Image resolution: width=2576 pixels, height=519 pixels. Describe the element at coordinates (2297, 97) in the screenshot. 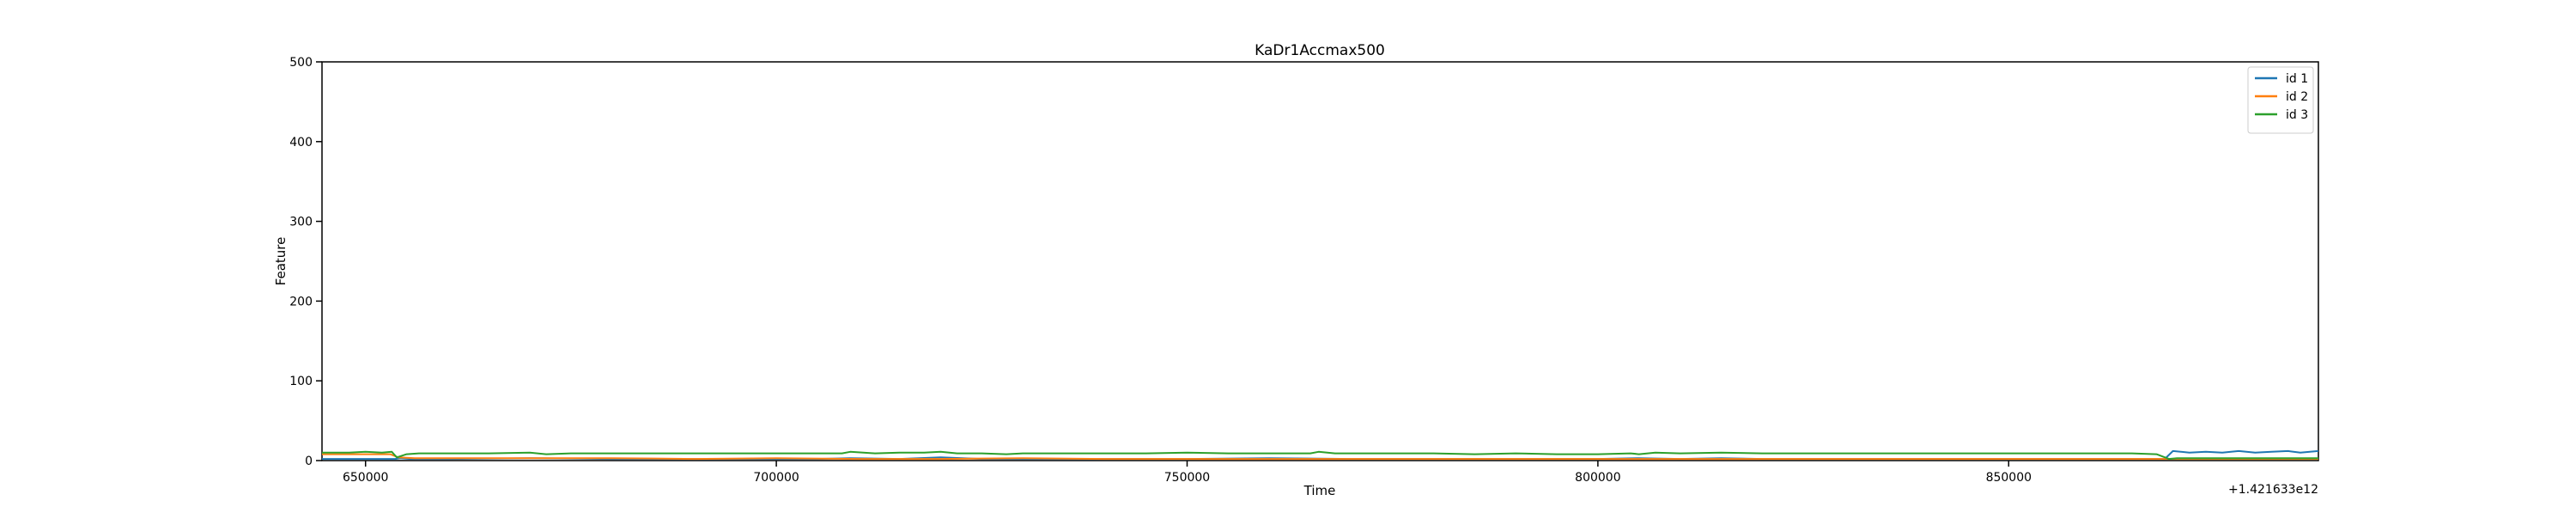

I see `legend-label-2: id 2` at that location.